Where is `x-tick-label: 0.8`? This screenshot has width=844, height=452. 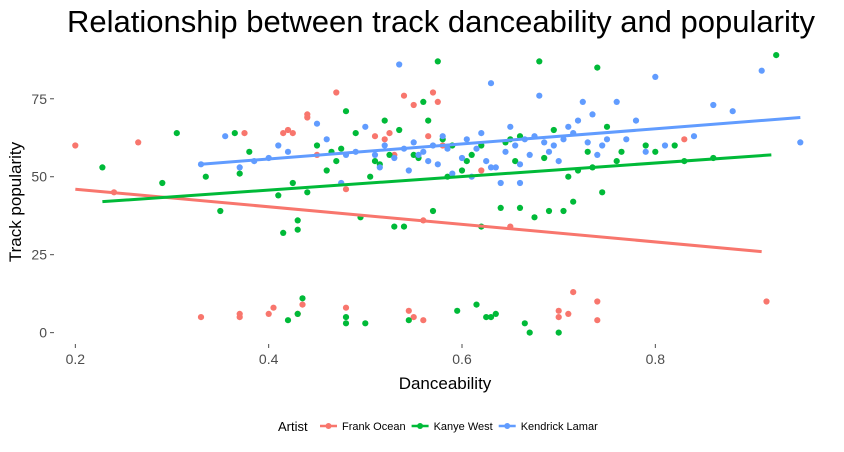 x-tick-label: 0.8 is located at coordinates (656, 359).